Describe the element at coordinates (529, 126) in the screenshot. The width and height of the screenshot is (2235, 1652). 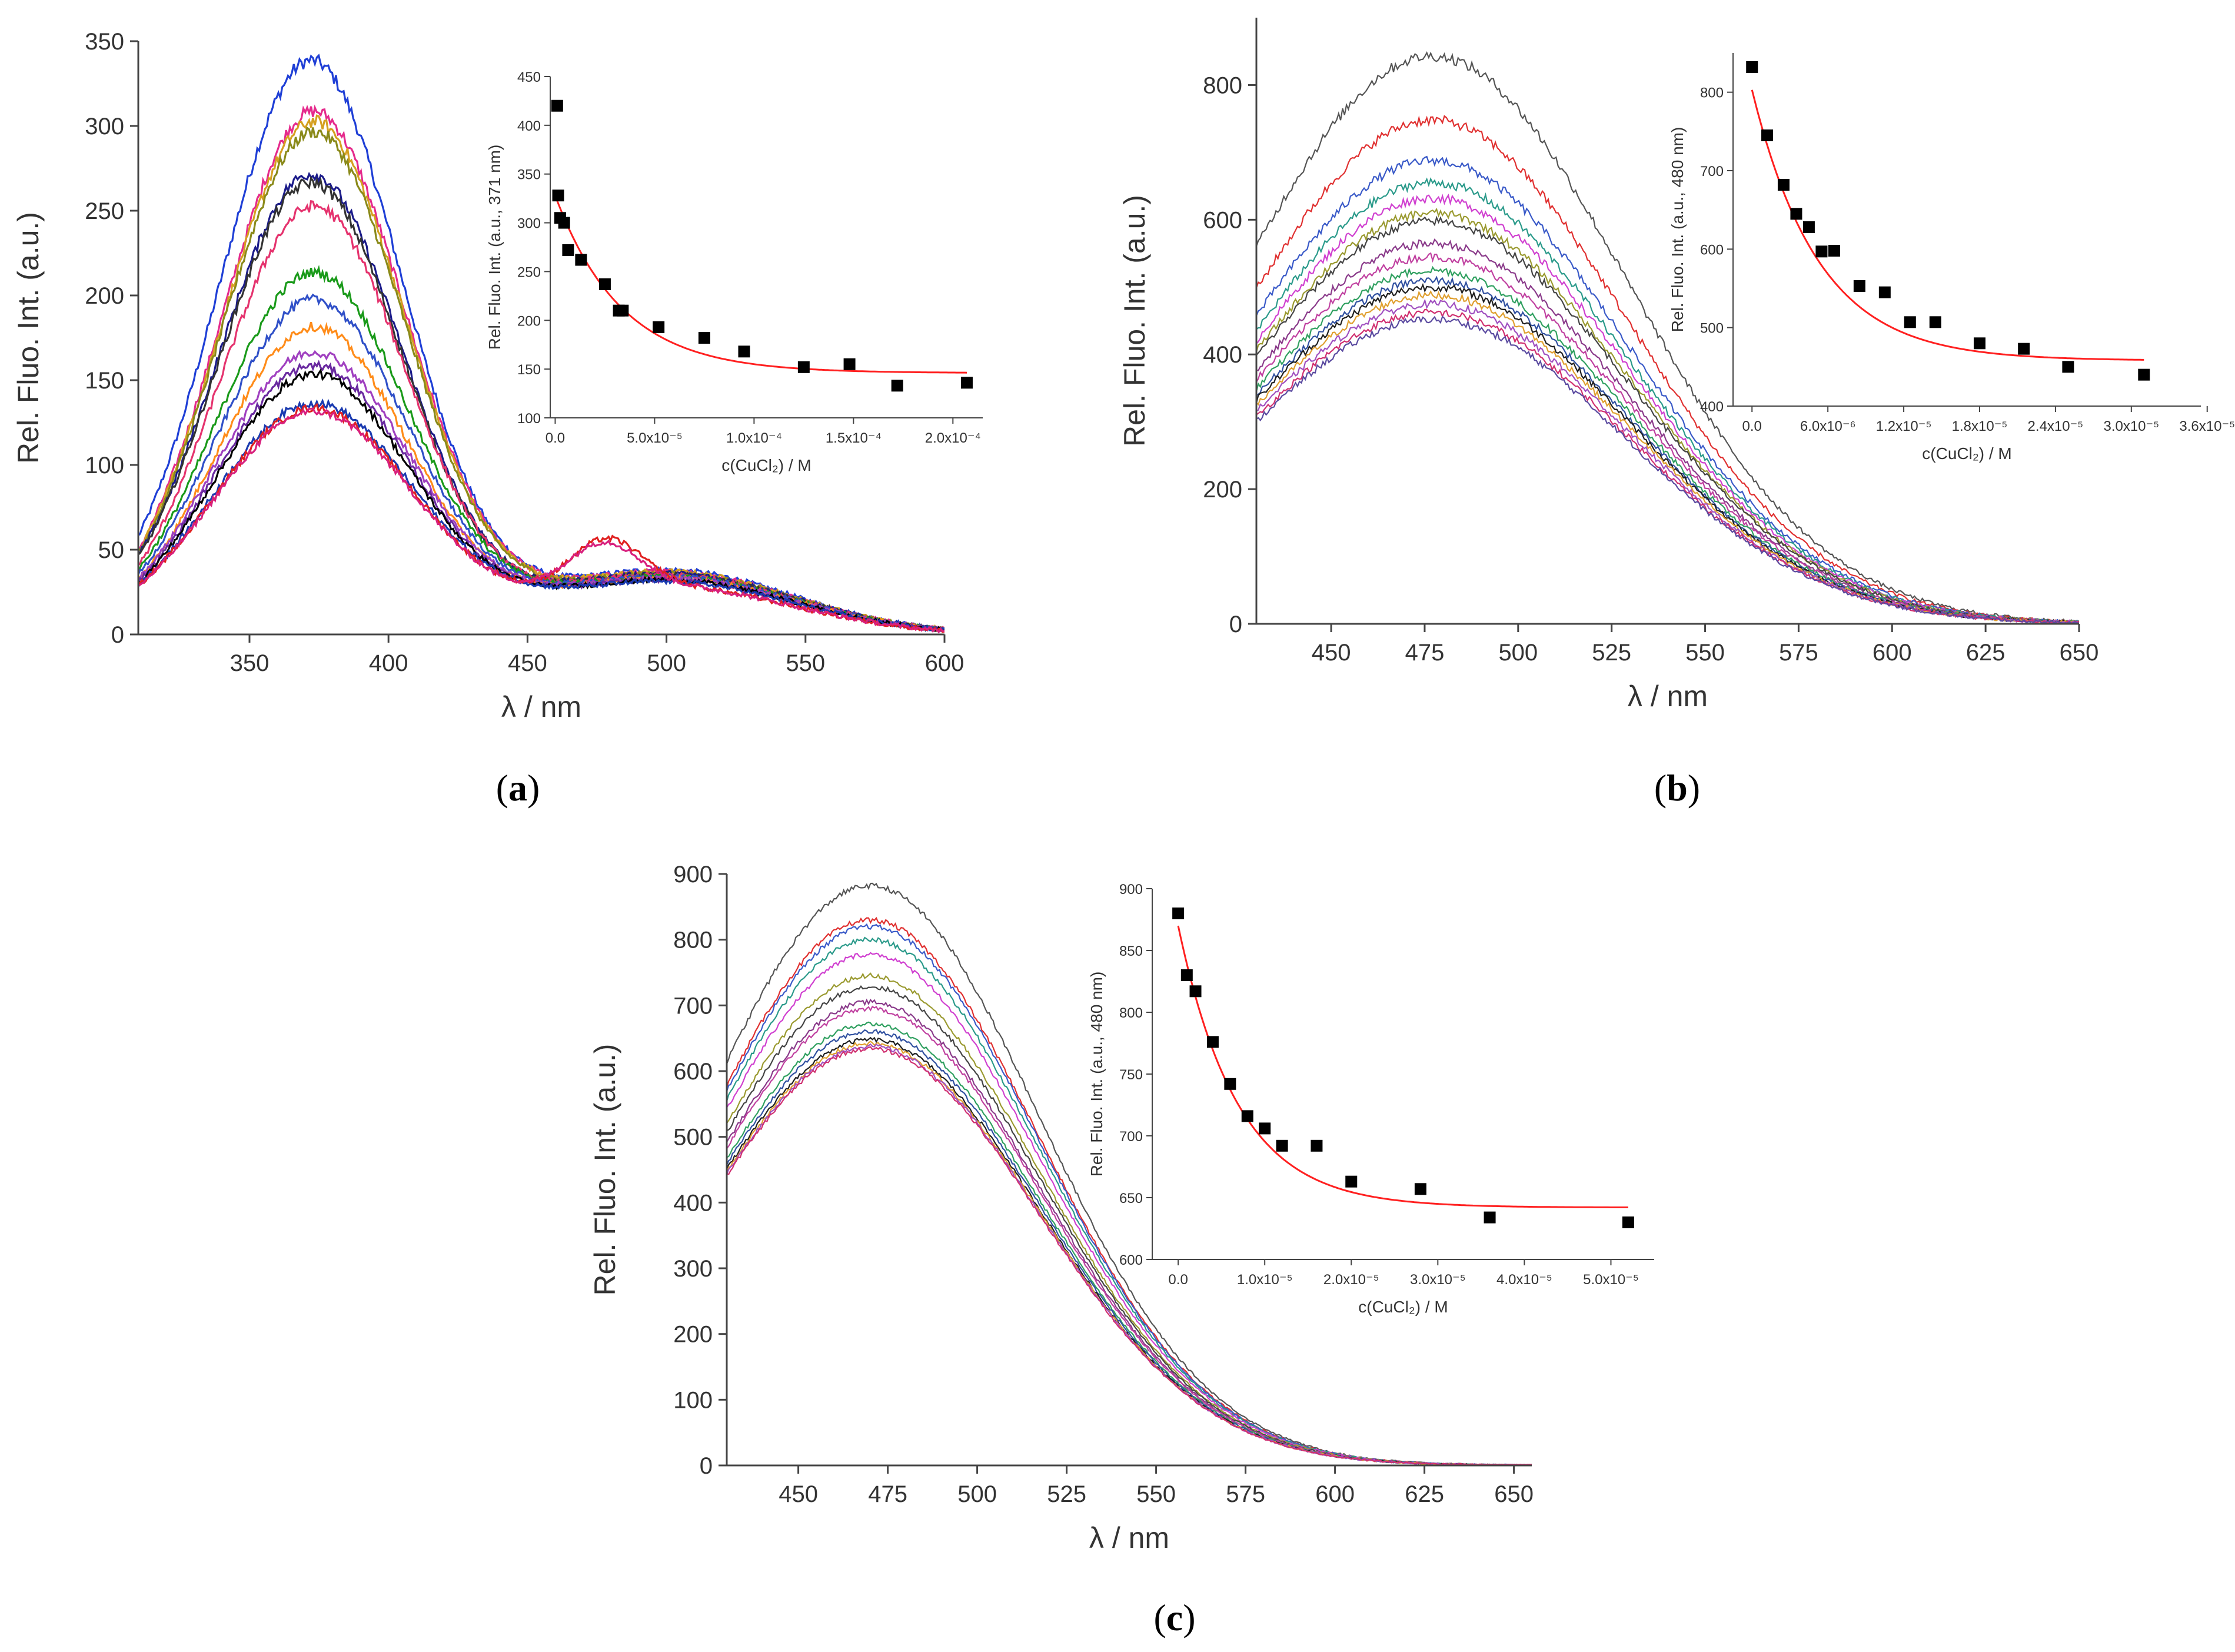
I see `inset-y-tick-label: 400` at that location.